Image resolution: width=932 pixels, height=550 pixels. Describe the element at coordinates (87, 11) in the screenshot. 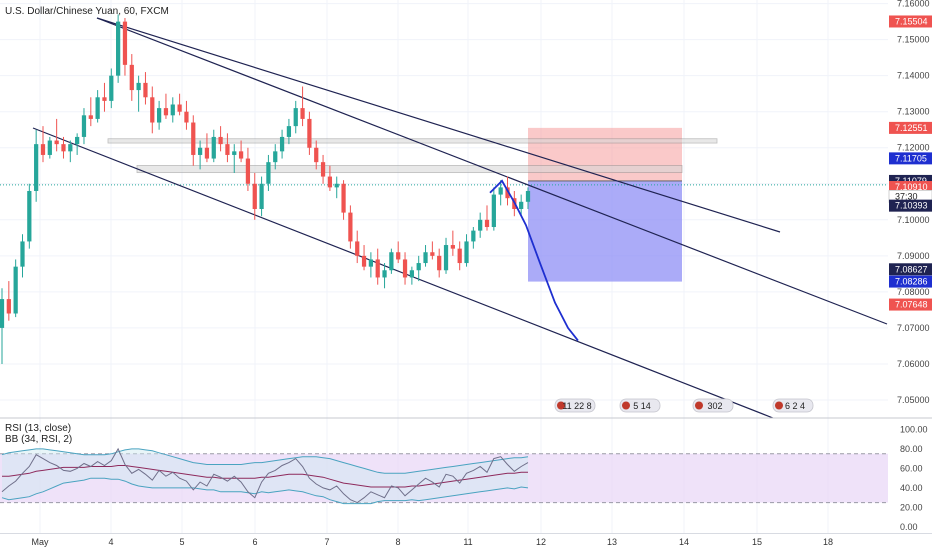

I see `symbol-title: U.S. Dollar/Chinese Yuan, 60, FXCM` at that location.